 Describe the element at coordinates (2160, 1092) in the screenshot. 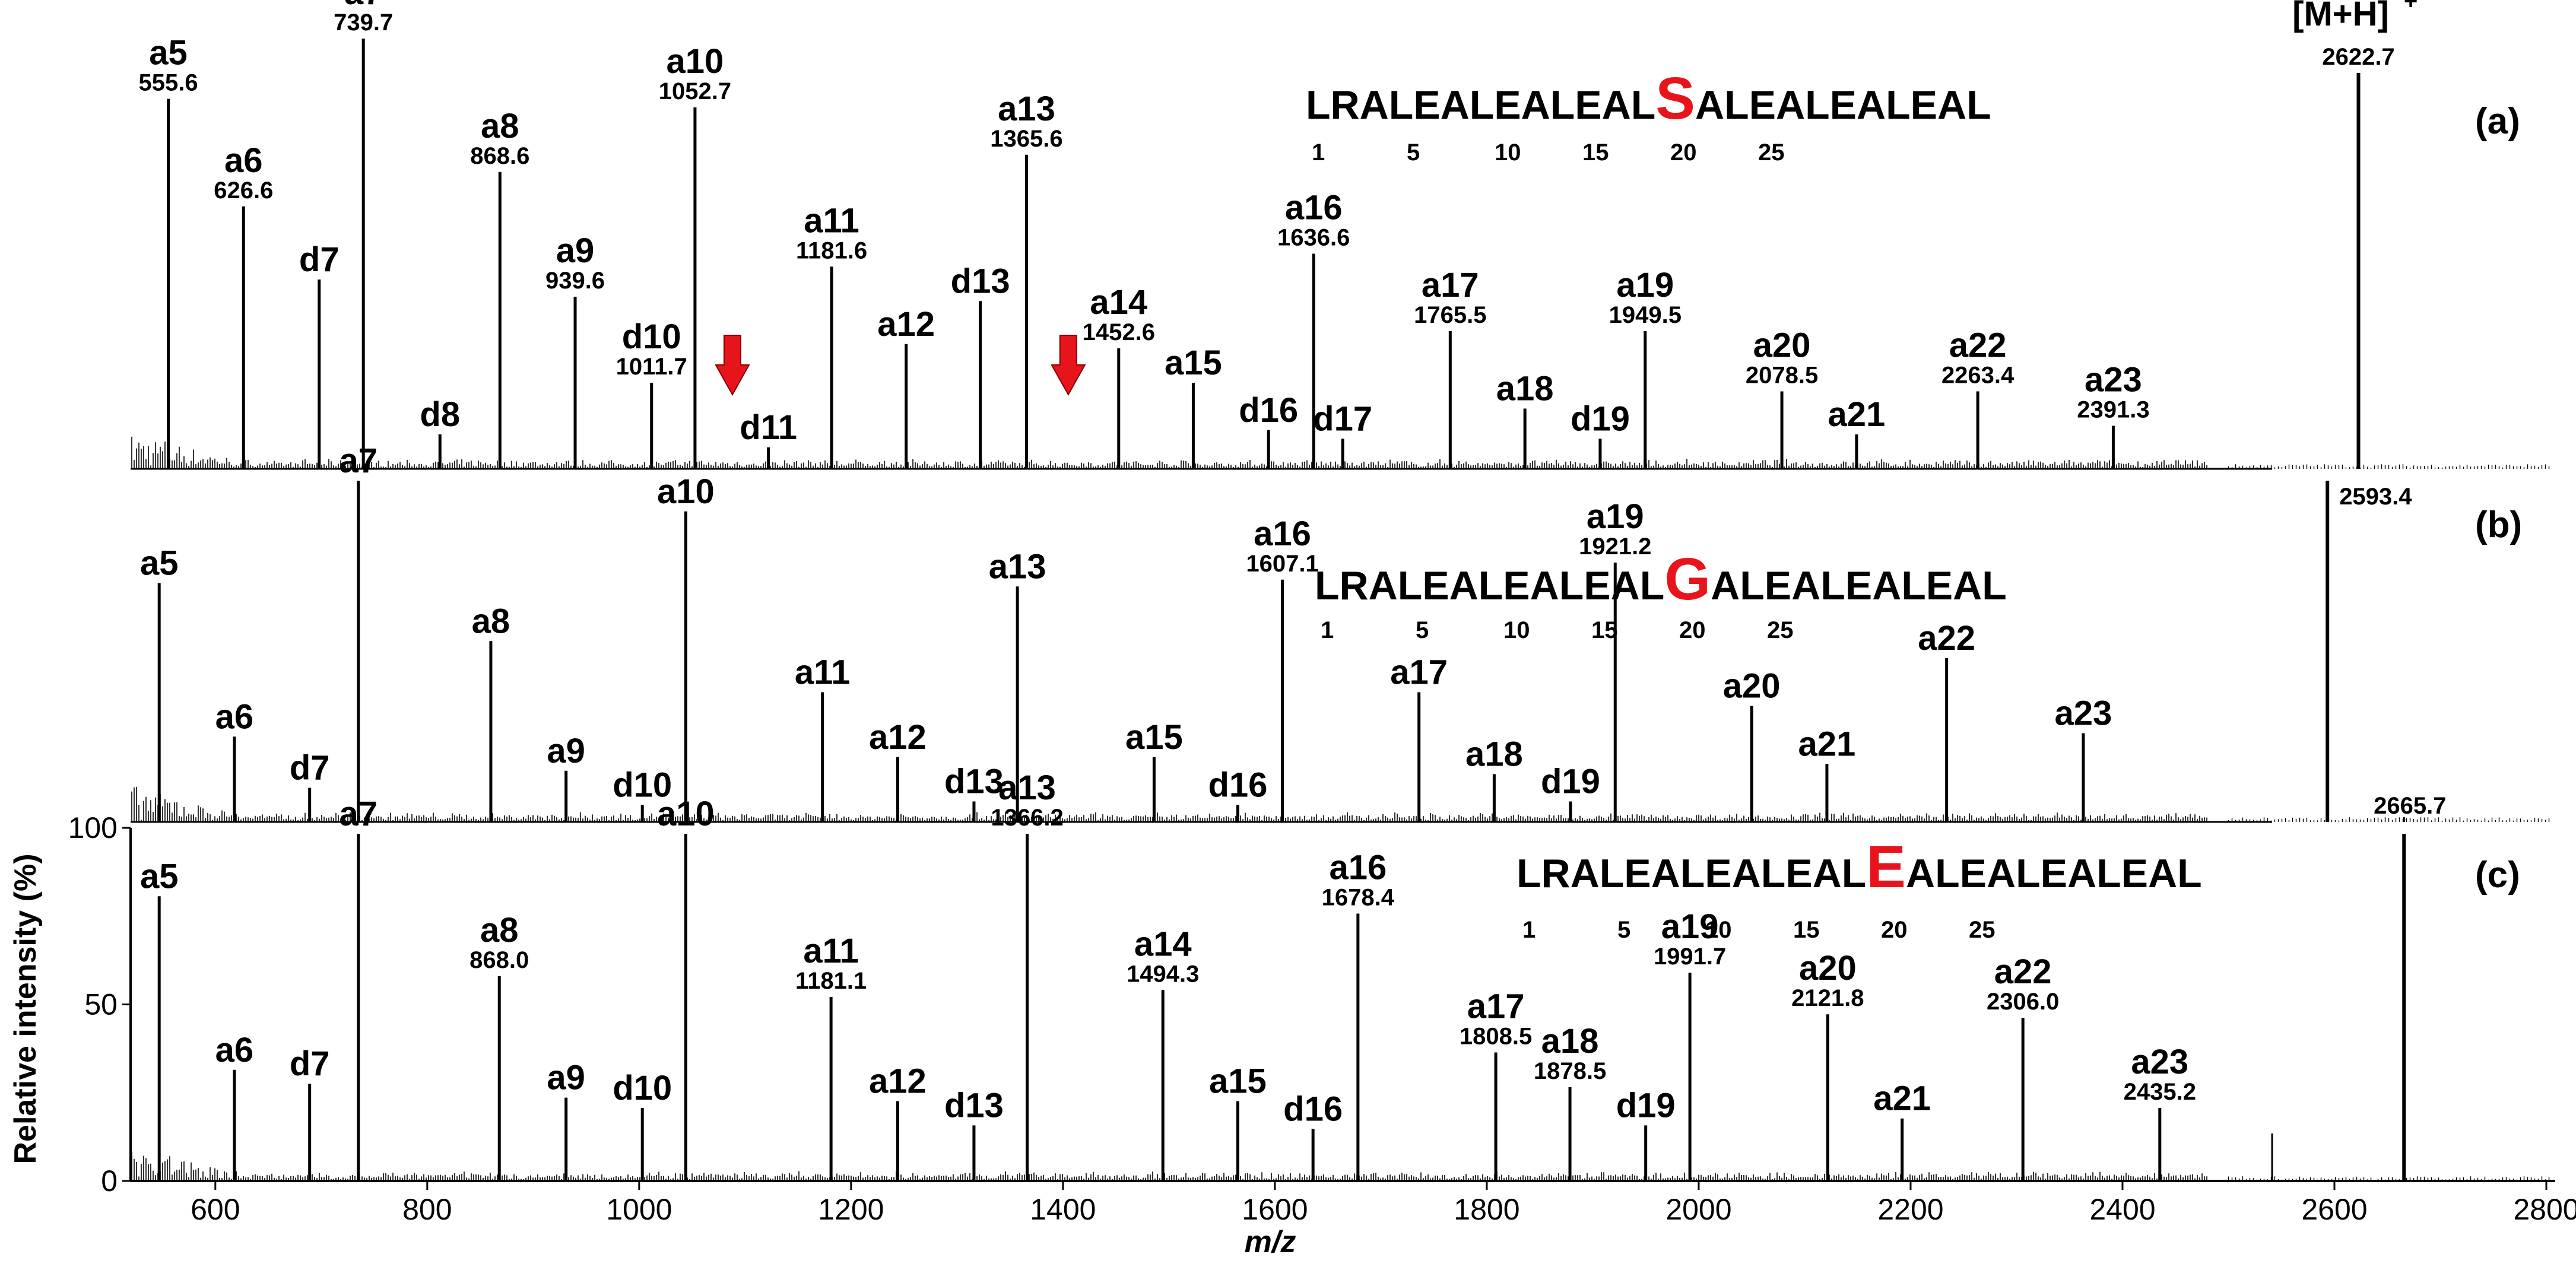

I see `peak-mz-label: 2435.2` at that location.